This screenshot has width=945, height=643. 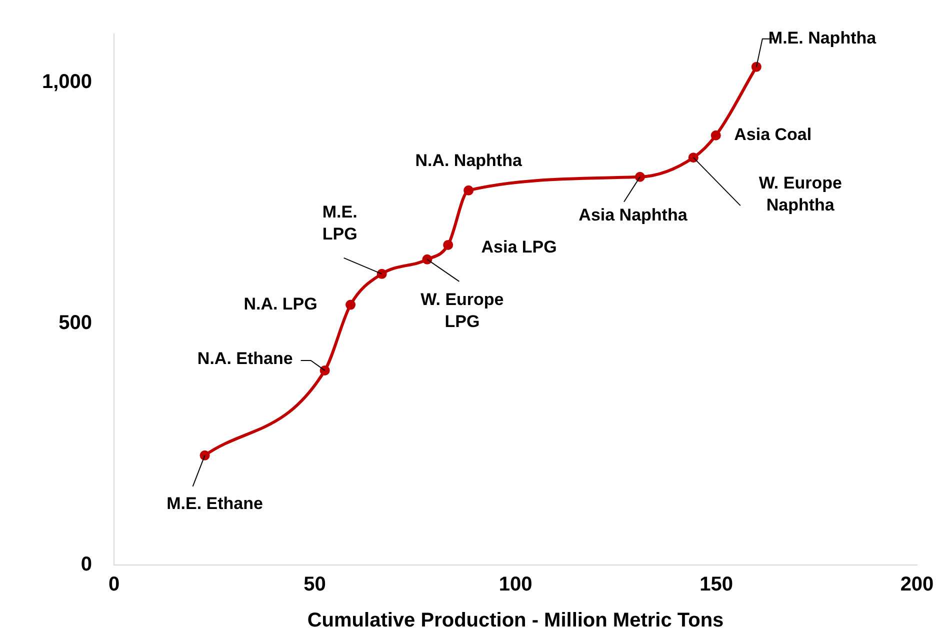 I want to click on annotation: W. Europe Naphtha, so click(x=800, y=193).